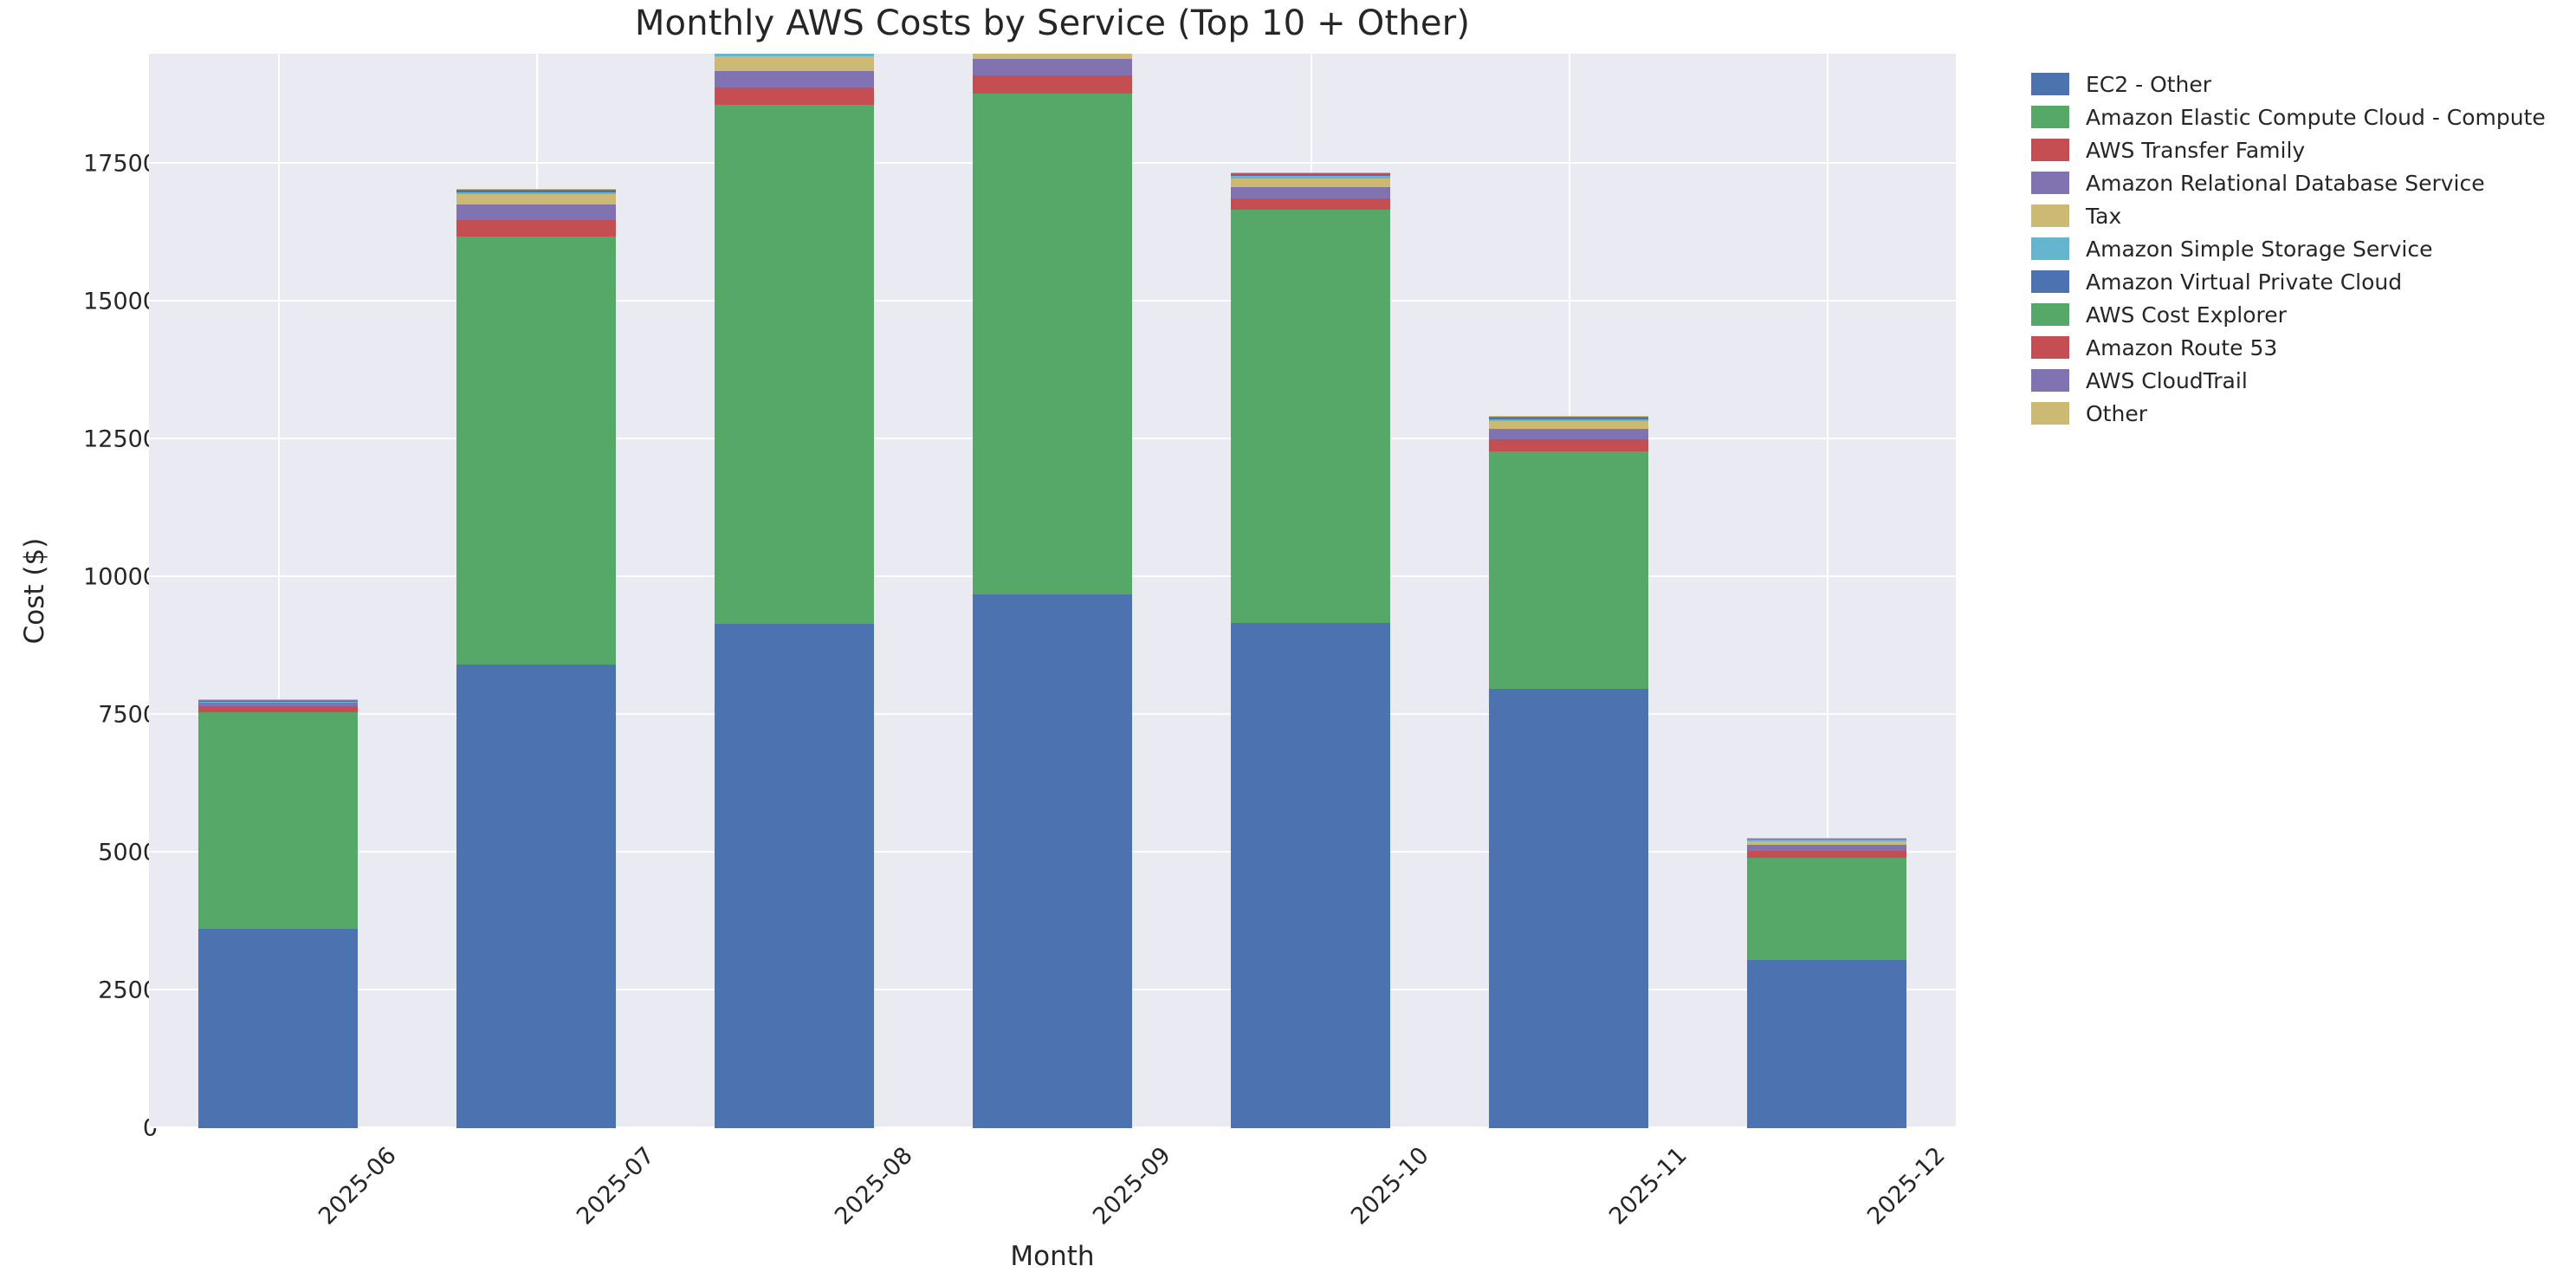  What do you see at coordinates (2299, 347) in the screenshot?
I see `legend-item: Amazon Route 53` at bounding box center [2299, 347].